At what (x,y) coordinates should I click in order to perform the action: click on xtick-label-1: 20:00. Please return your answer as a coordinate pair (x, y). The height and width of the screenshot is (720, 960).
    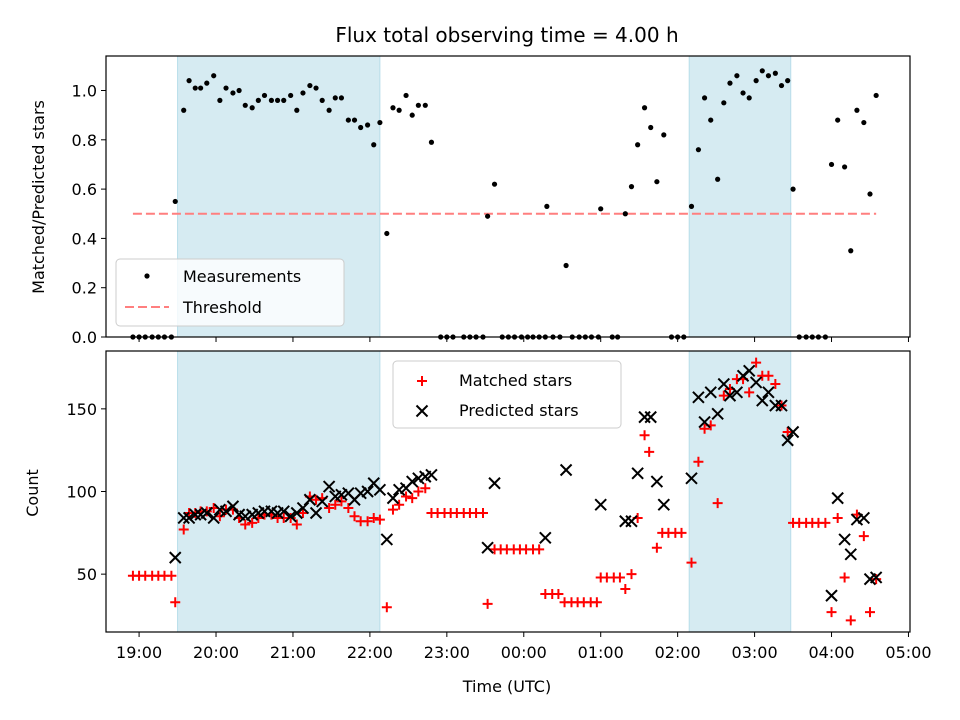
    Looking at the image, I should click on (216, 652).